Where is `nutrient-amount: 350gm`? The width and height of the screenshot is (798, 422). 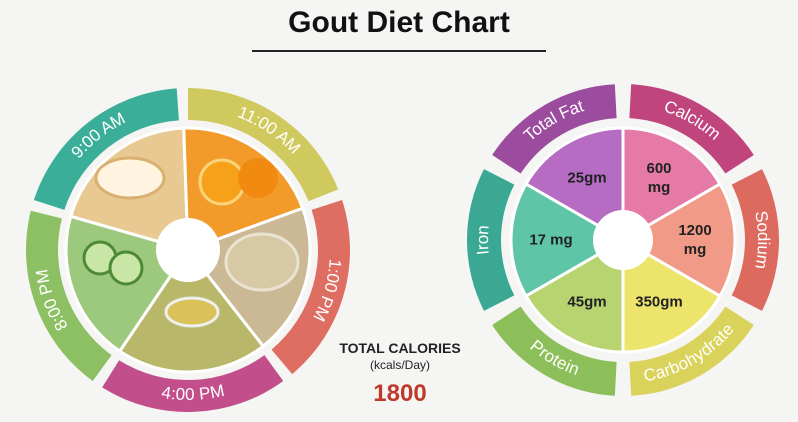
nutrient-amount: 350gm is located at coordinates (659, 302).